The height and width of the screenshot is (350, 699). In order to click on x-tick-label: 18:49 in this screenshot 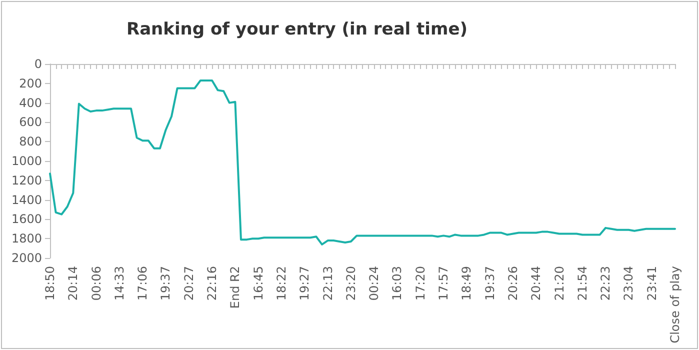, I will do `click(467, 283)`.